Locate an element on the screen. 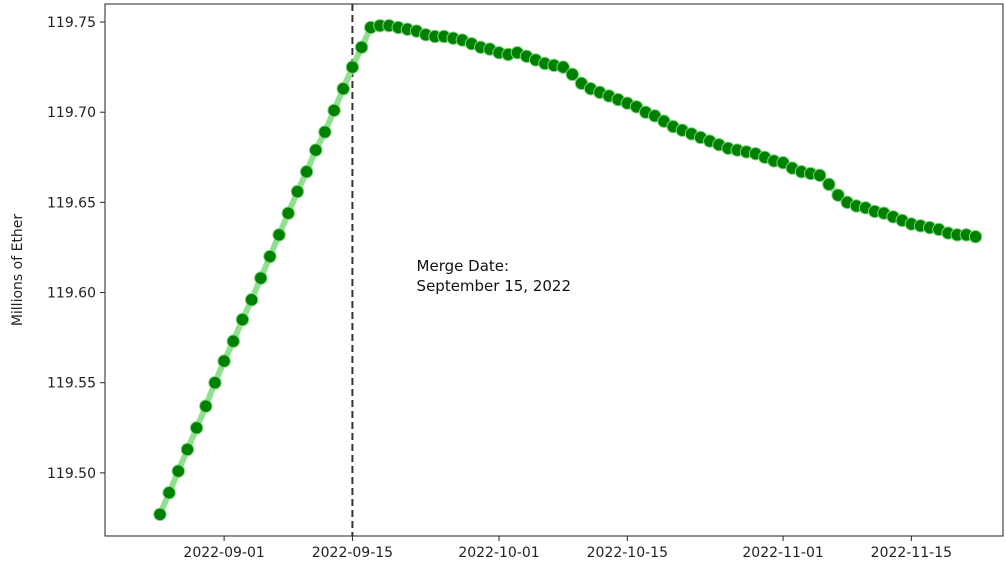  merge-date-annotation-line: September 15, 2022 is located at coordinates (494, 286).